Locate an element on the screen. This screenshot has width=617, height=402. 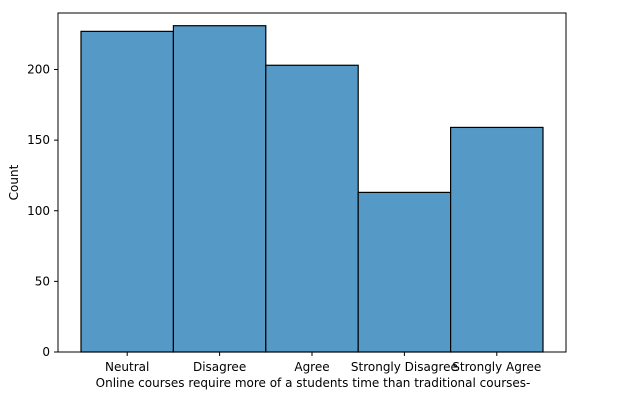
y-tick-label: 100 is located at coordinates (38, 211).